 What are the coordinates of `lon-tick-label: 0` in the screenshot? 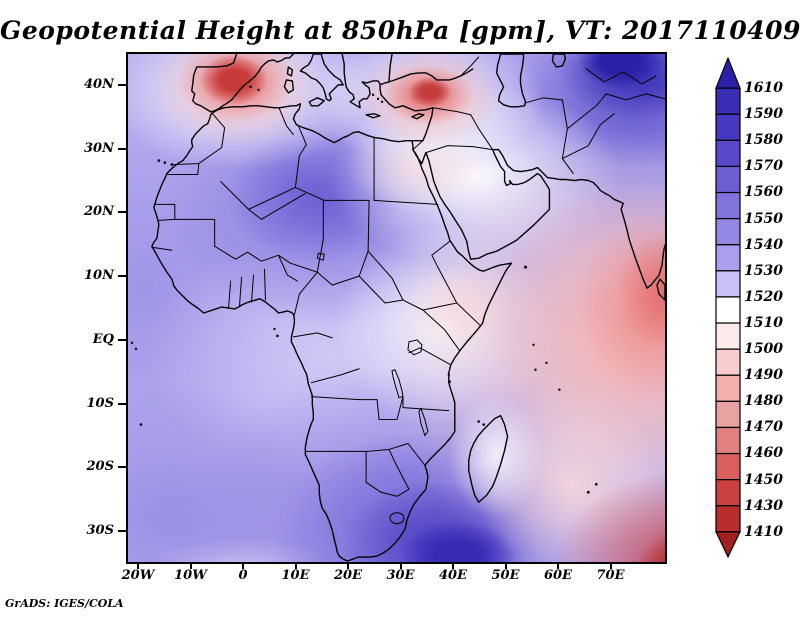 It's located at (243, 575).